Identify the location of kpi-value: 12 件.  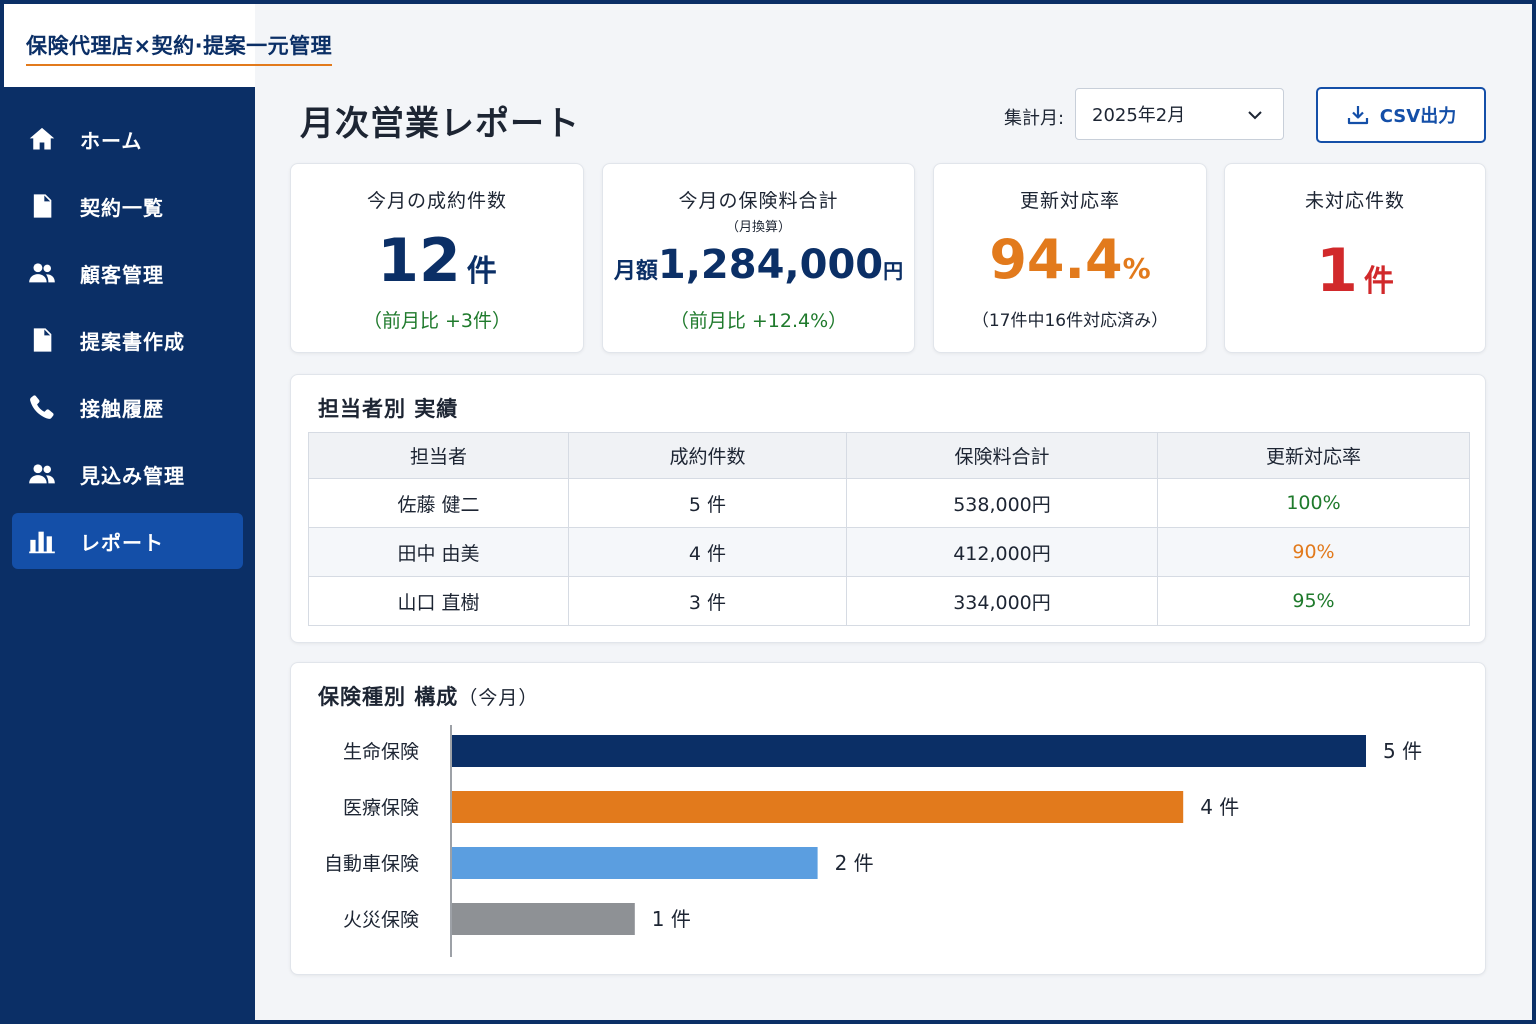
(437, 261).